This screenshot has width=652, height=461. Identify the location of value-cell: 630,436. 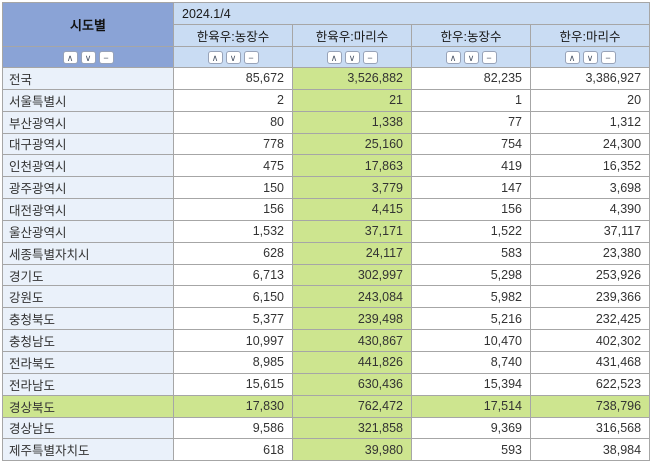
(352, 384).